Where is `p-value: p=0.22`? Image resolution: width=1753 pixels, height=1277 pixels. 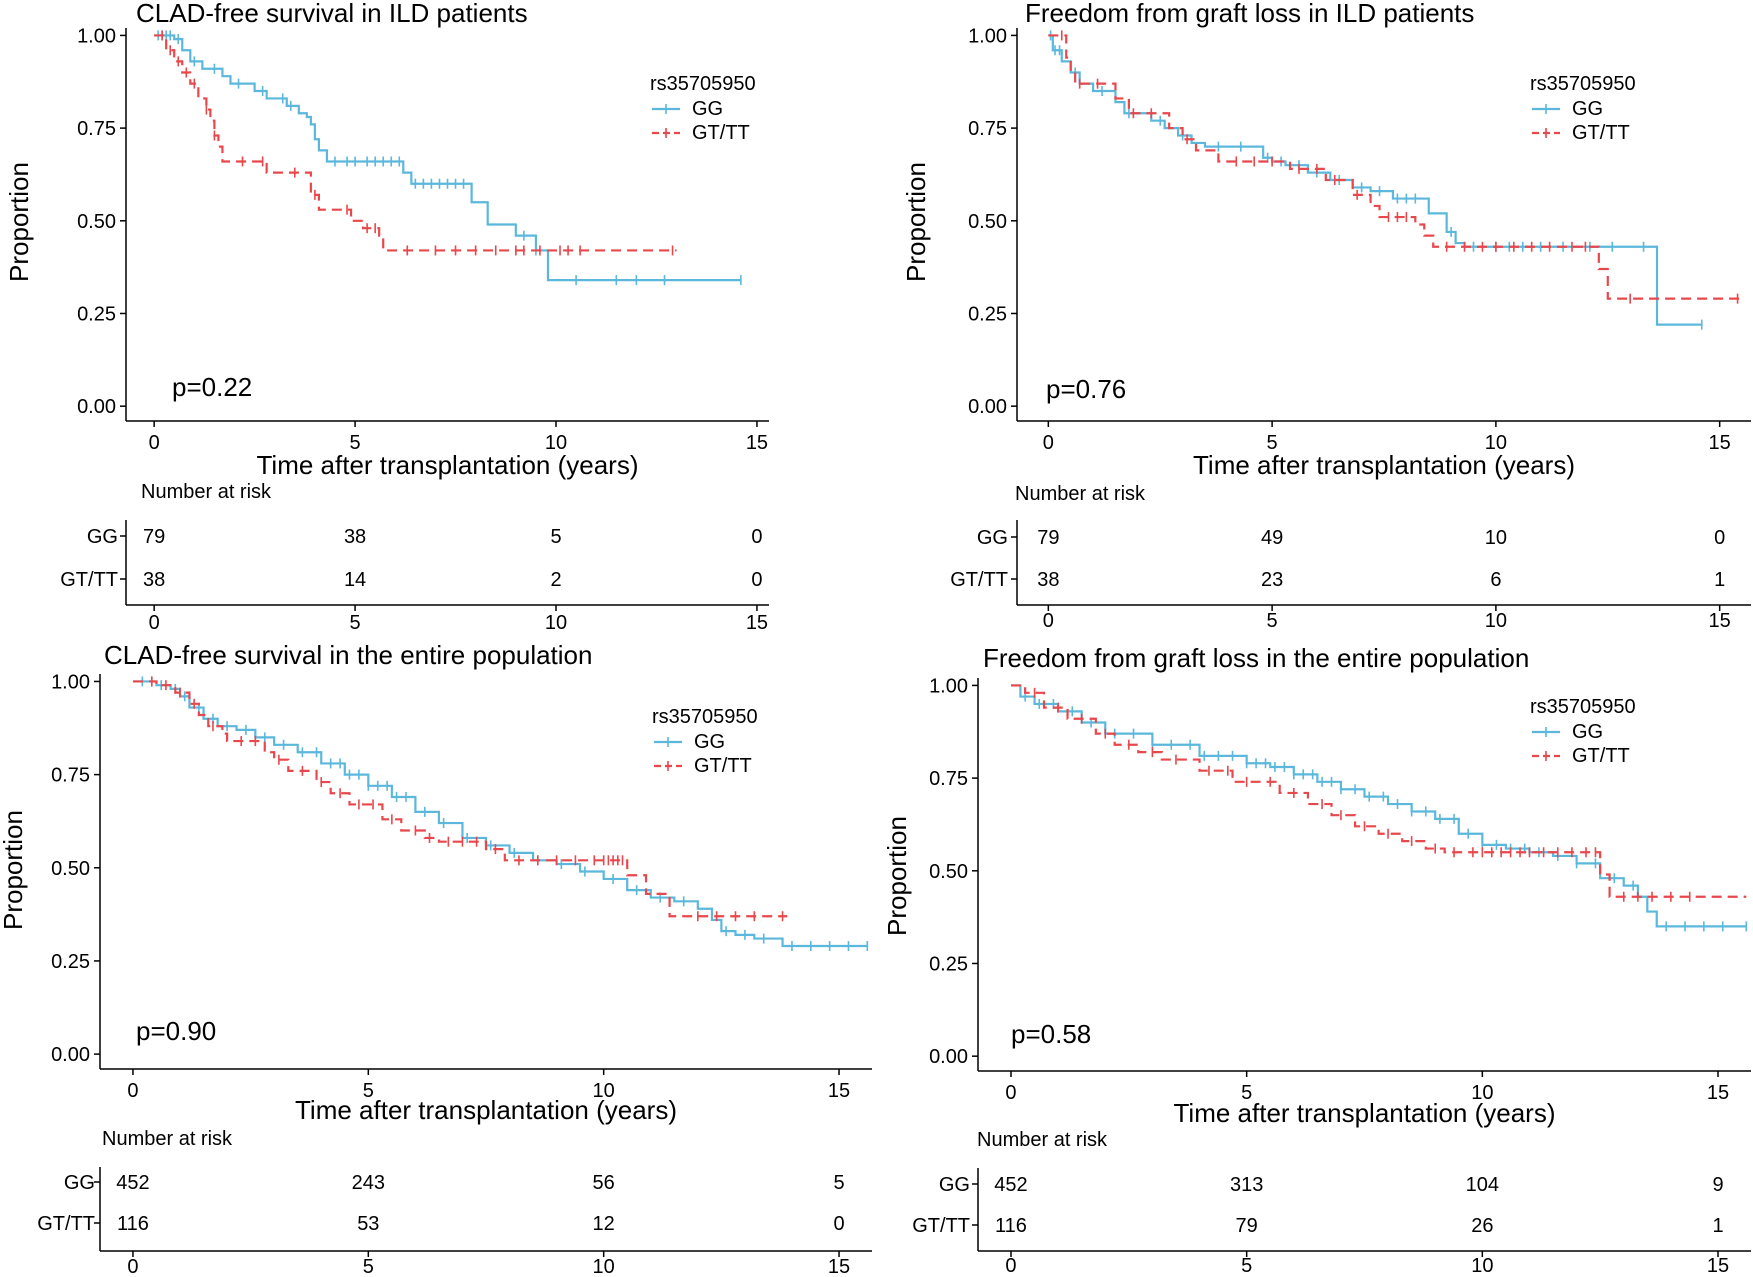
p-value: p=0.22 is located at coordinates (212, 387).